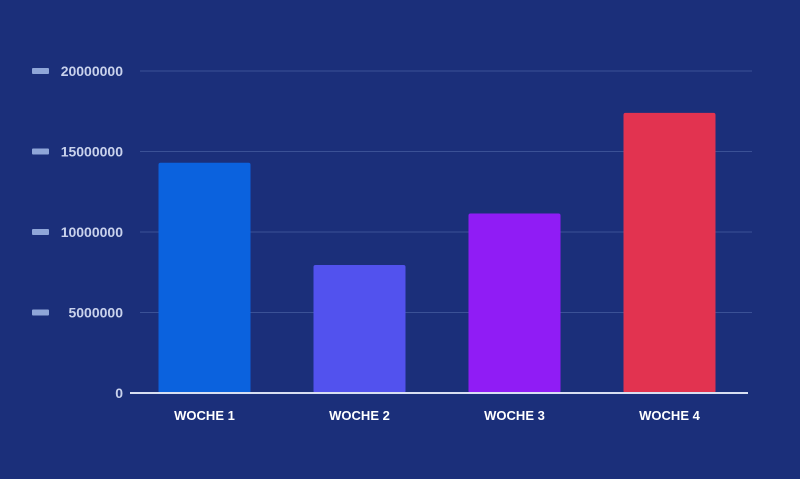 The width and height of the screenshot is (800, 479). I want to click on x-category-label: WOCHE 3, so click(514, 415).